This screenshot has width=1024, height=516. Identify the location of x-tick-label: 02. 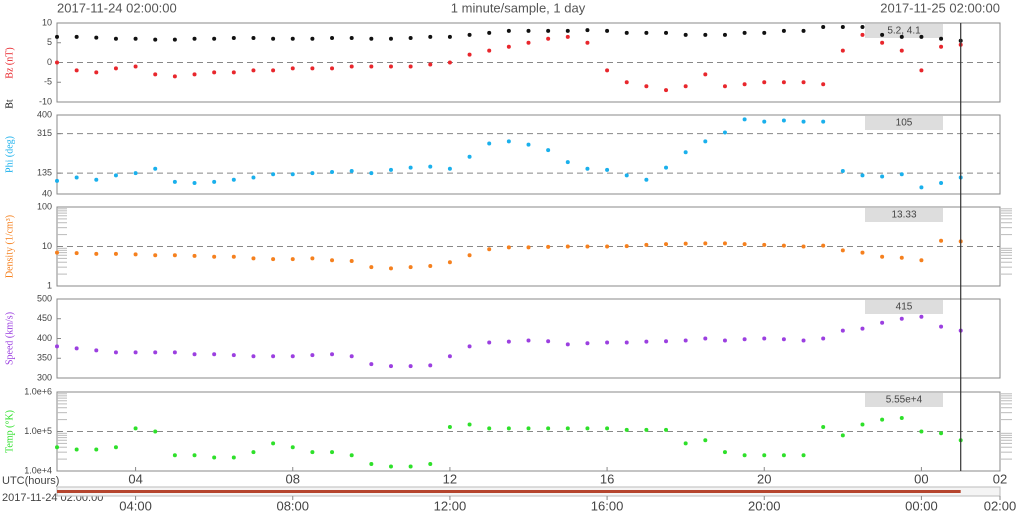
(1000, 478).